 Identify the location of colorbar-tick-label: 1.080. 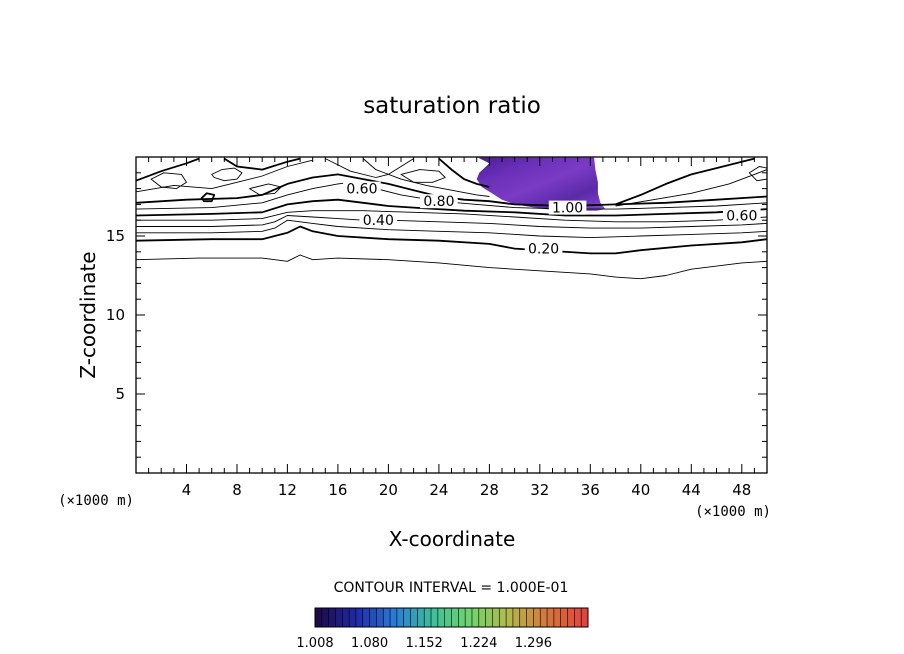
(369, 643).